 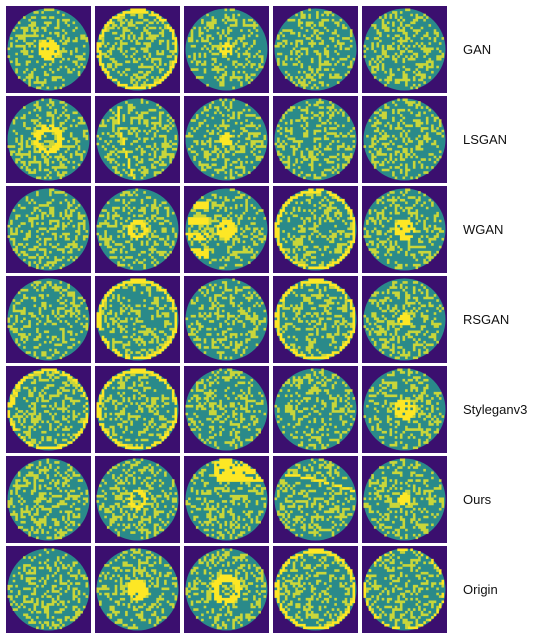 What do you see at coordinates (486, 319) in the screenshot?
I see `row-label: RSGAN` at bounding box center [486, 319].